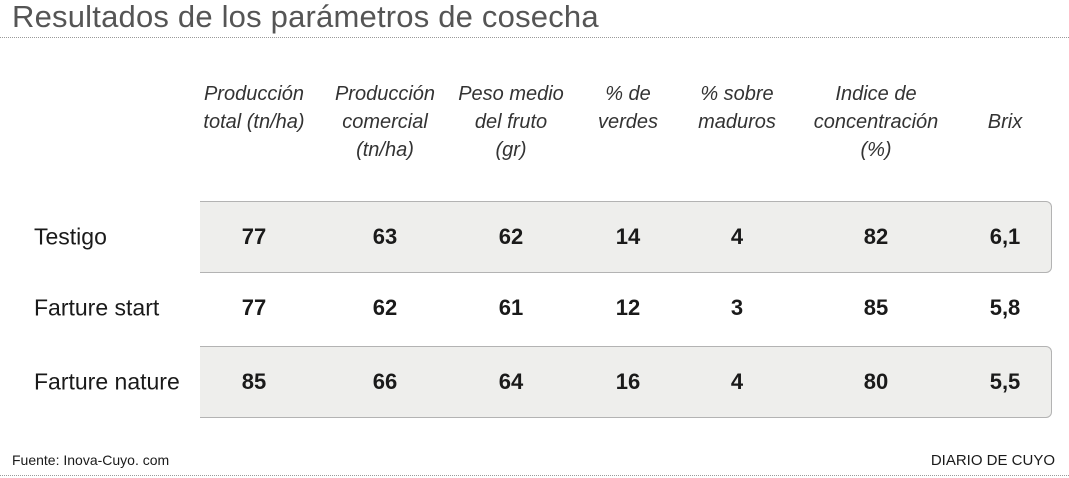 The image size is (1069, 478). Describe the element at coordinates (511, 150) in the screenshot. I see `column-header-line: (gr)` at that location.